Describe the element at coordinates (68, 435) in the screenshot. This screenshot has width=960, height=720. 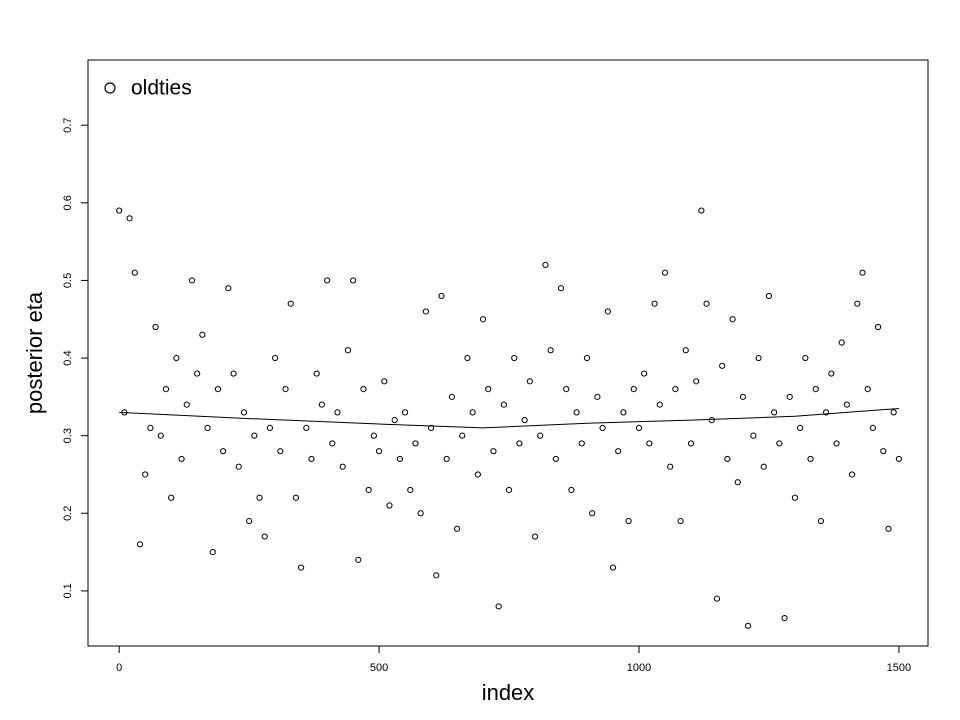
I see `y-tick-label: 0.3` at that location.